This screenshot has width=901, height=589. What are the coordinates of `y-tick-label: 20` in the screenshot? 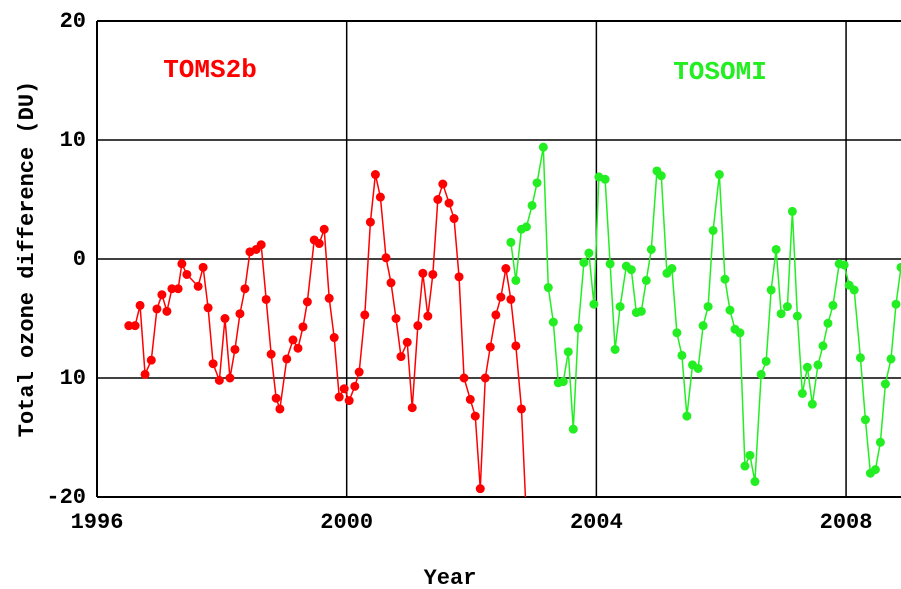 It's located at (73, 21).